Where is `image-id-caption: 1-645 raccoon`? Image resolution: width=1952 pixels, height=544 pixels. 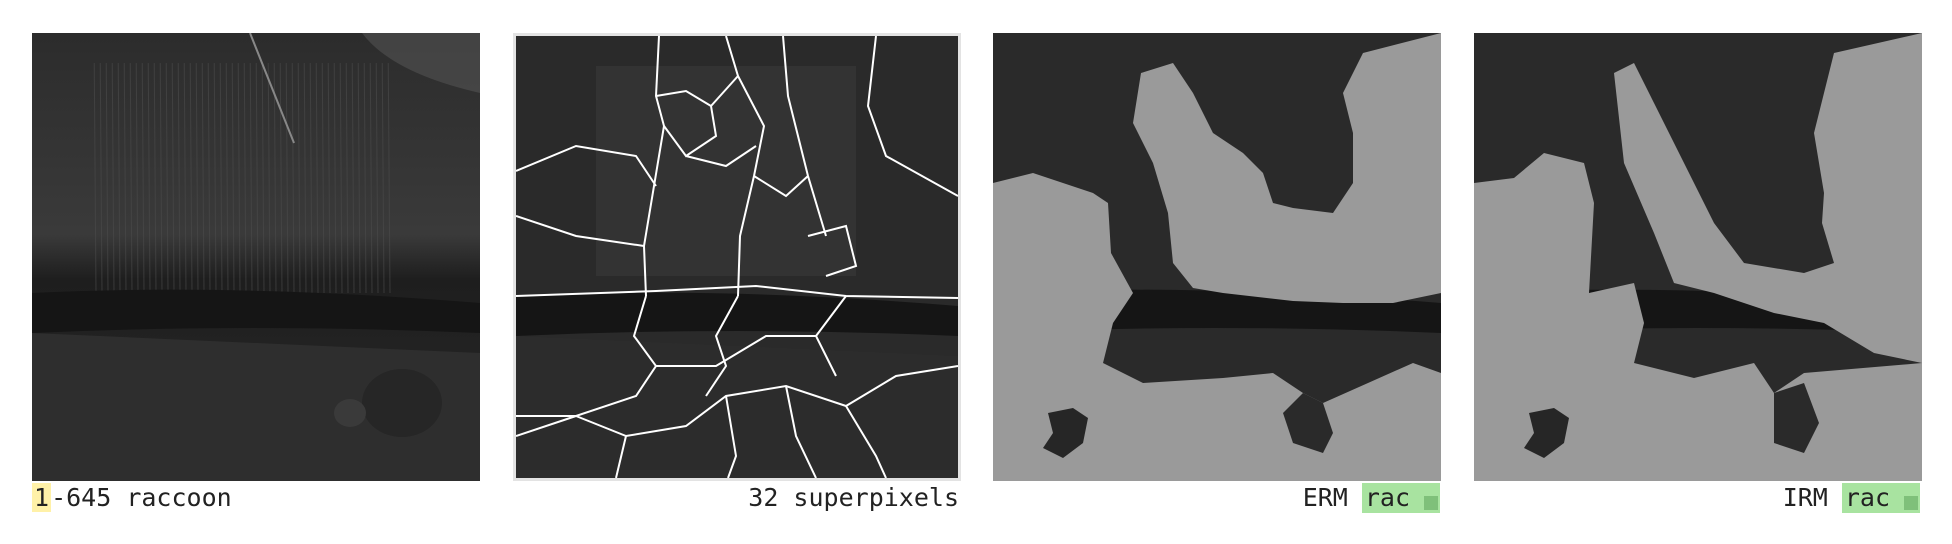
image-id-caption: 1-645 raccoon is located at coordinates (132, 498).